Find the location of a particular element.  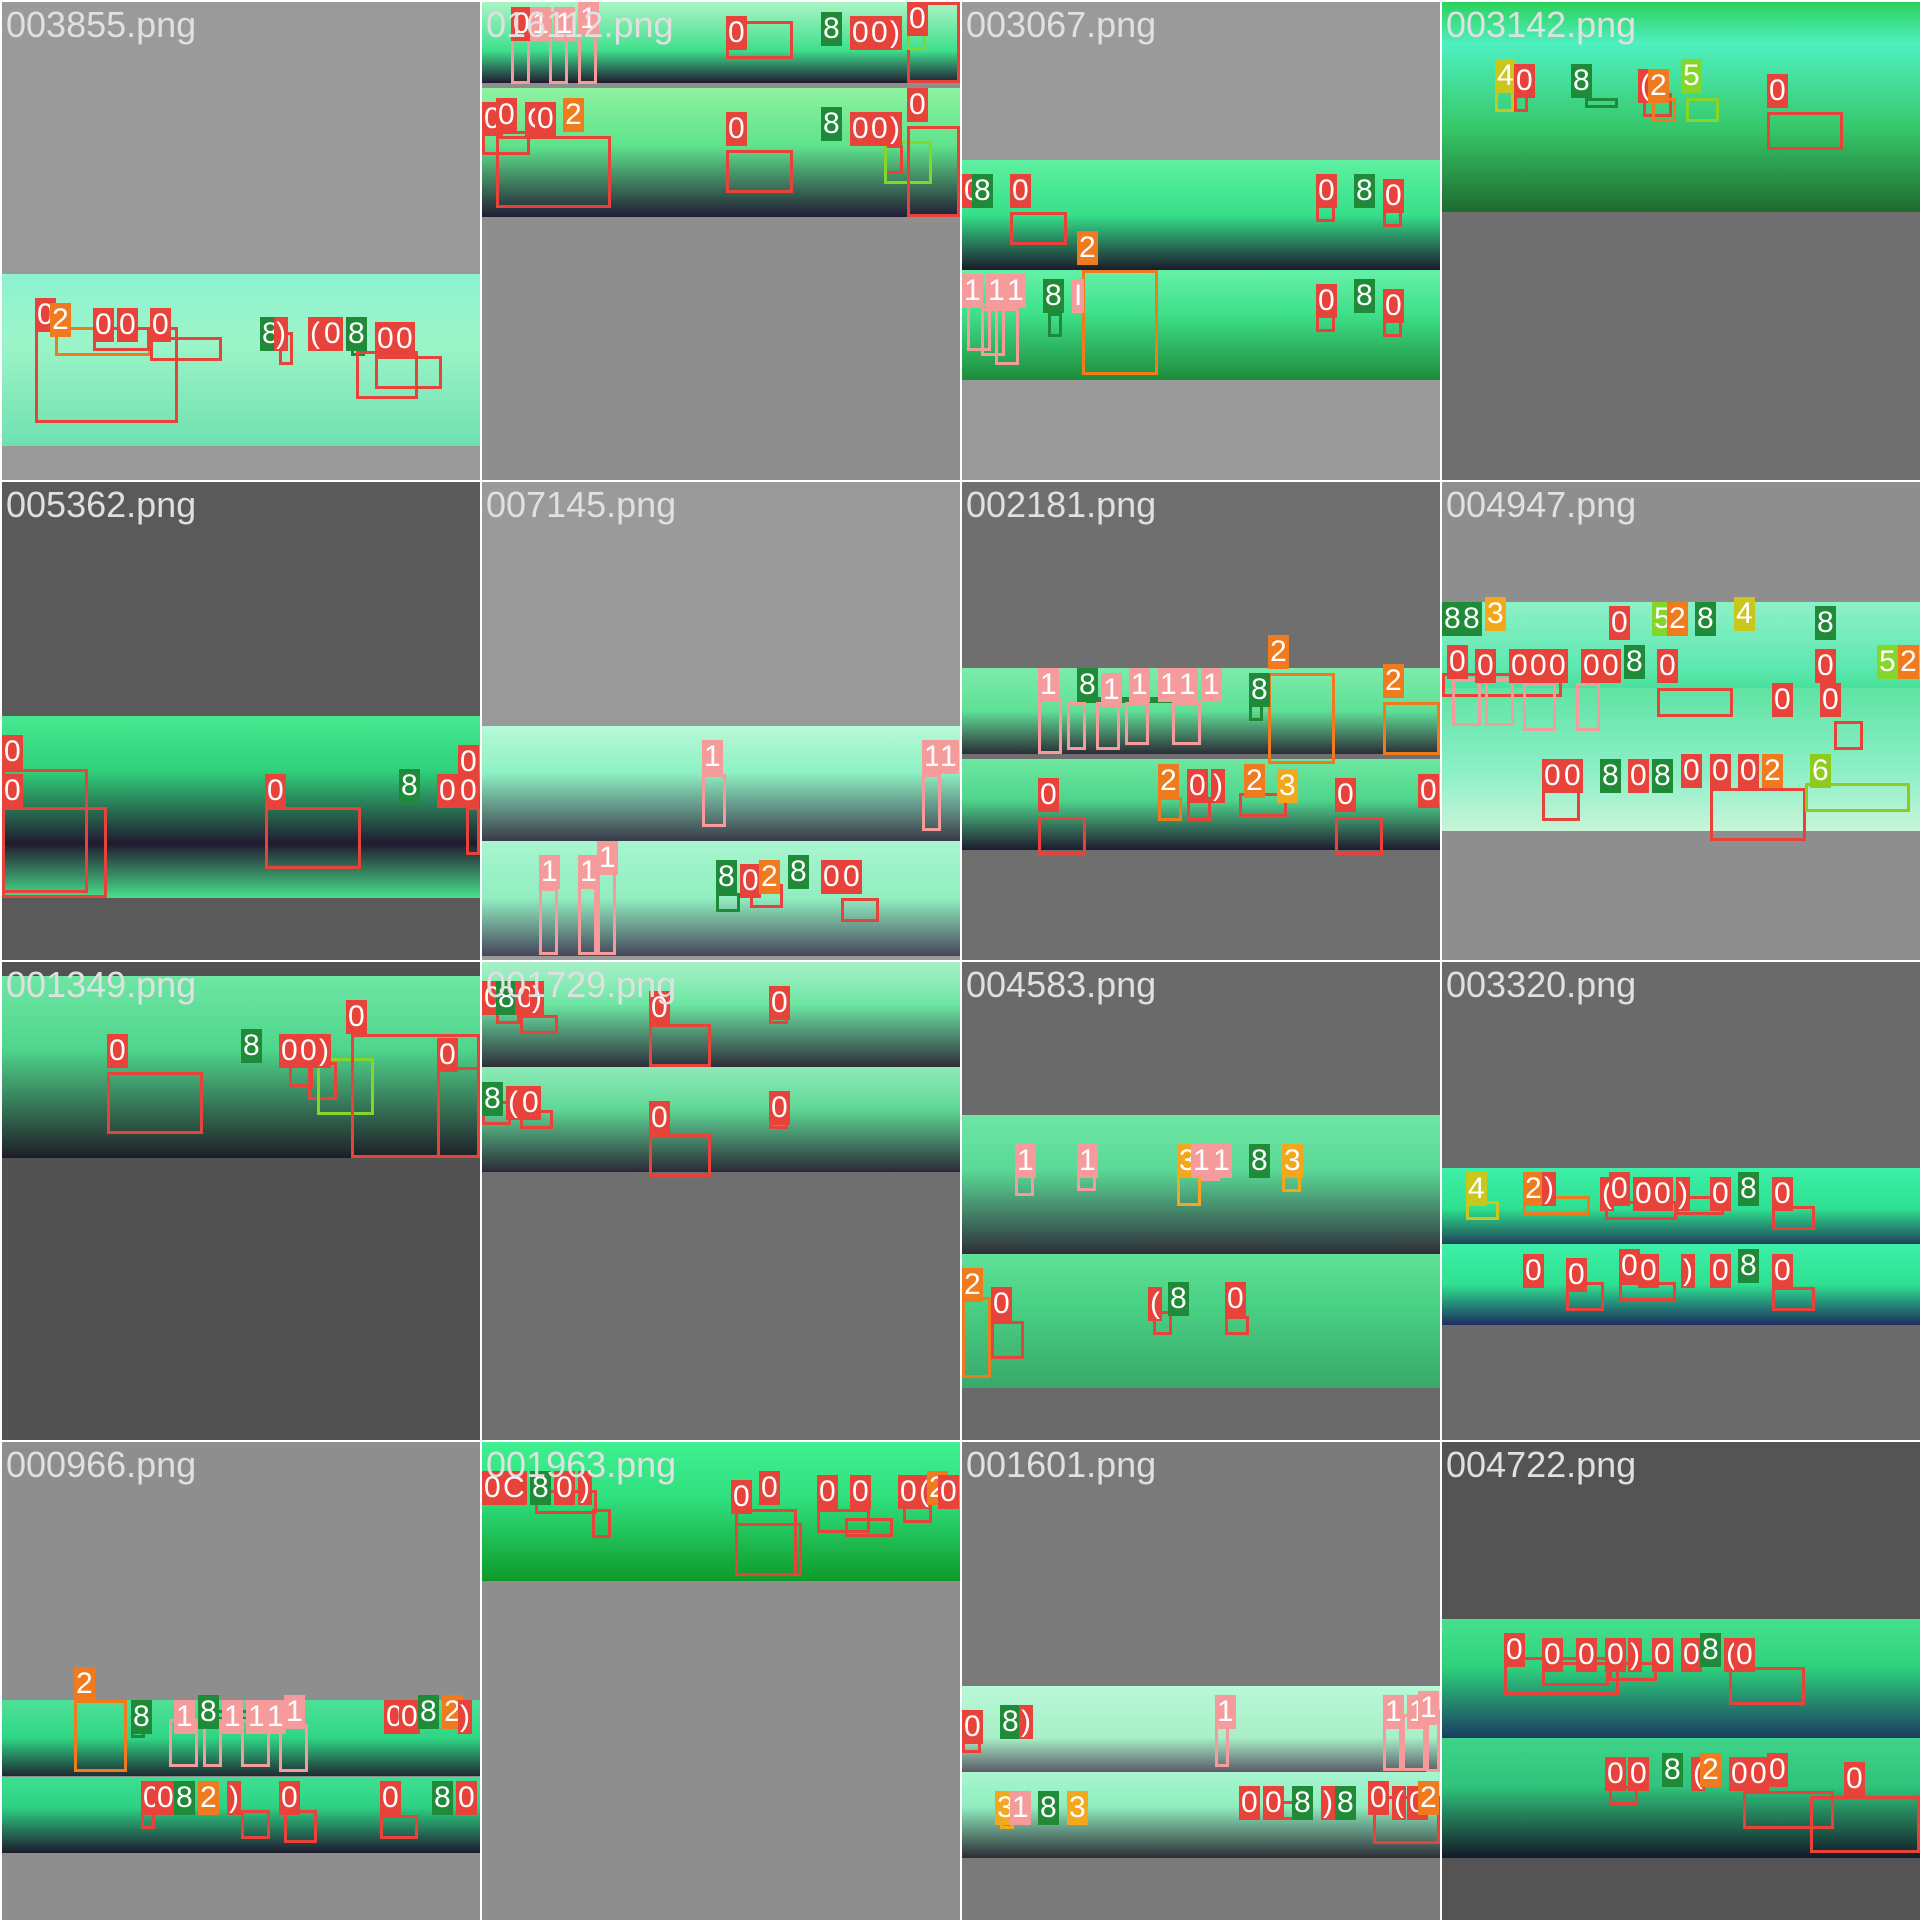

tile-filename: 016112.png is located at coordinates (580, 24).